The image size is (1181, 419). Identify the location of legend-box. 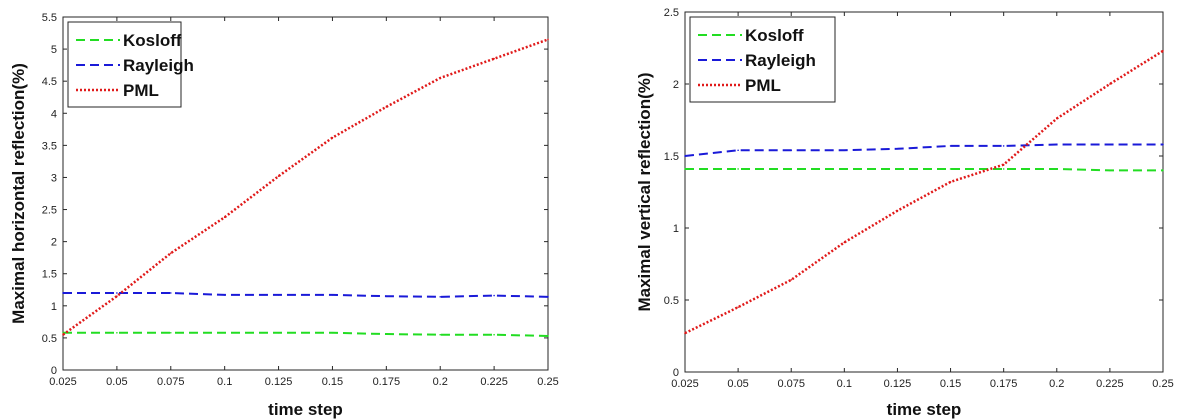
(124, 64).